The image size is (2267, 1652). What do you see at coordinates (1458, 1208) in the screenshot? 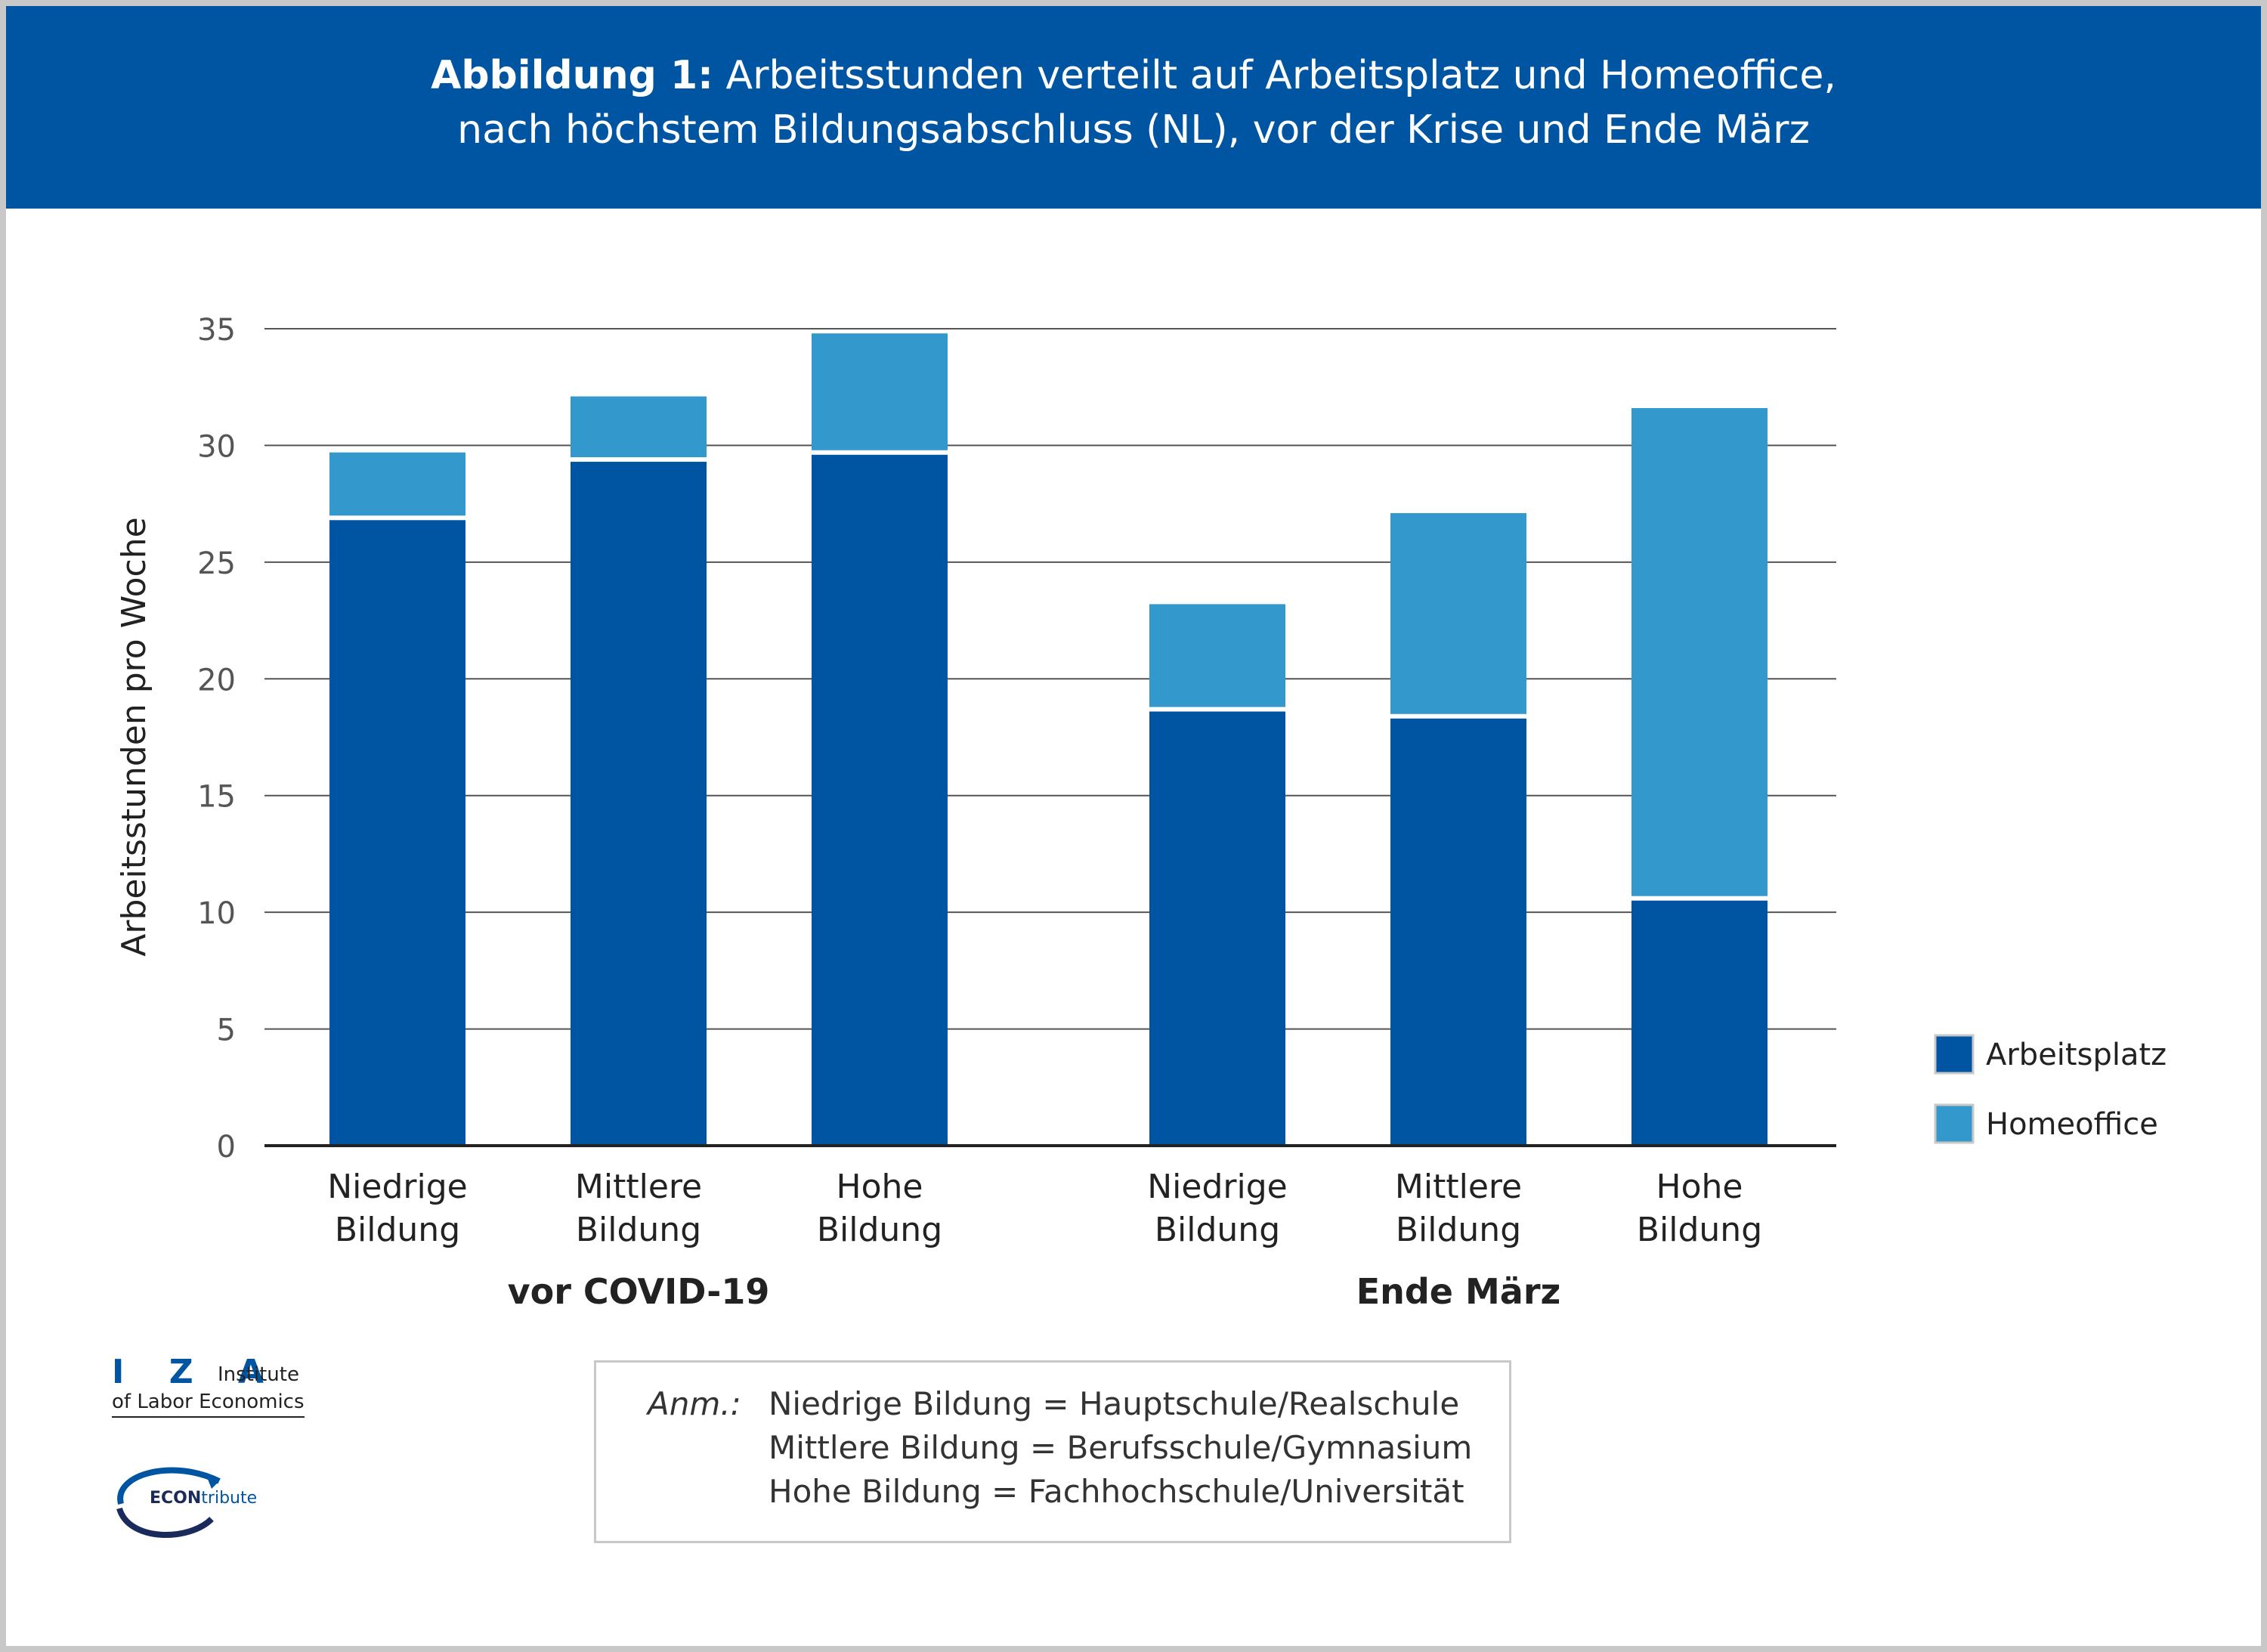
I see `x-tick-label-5: Mittlere Bildung` at bounding box center [1458, 1208].